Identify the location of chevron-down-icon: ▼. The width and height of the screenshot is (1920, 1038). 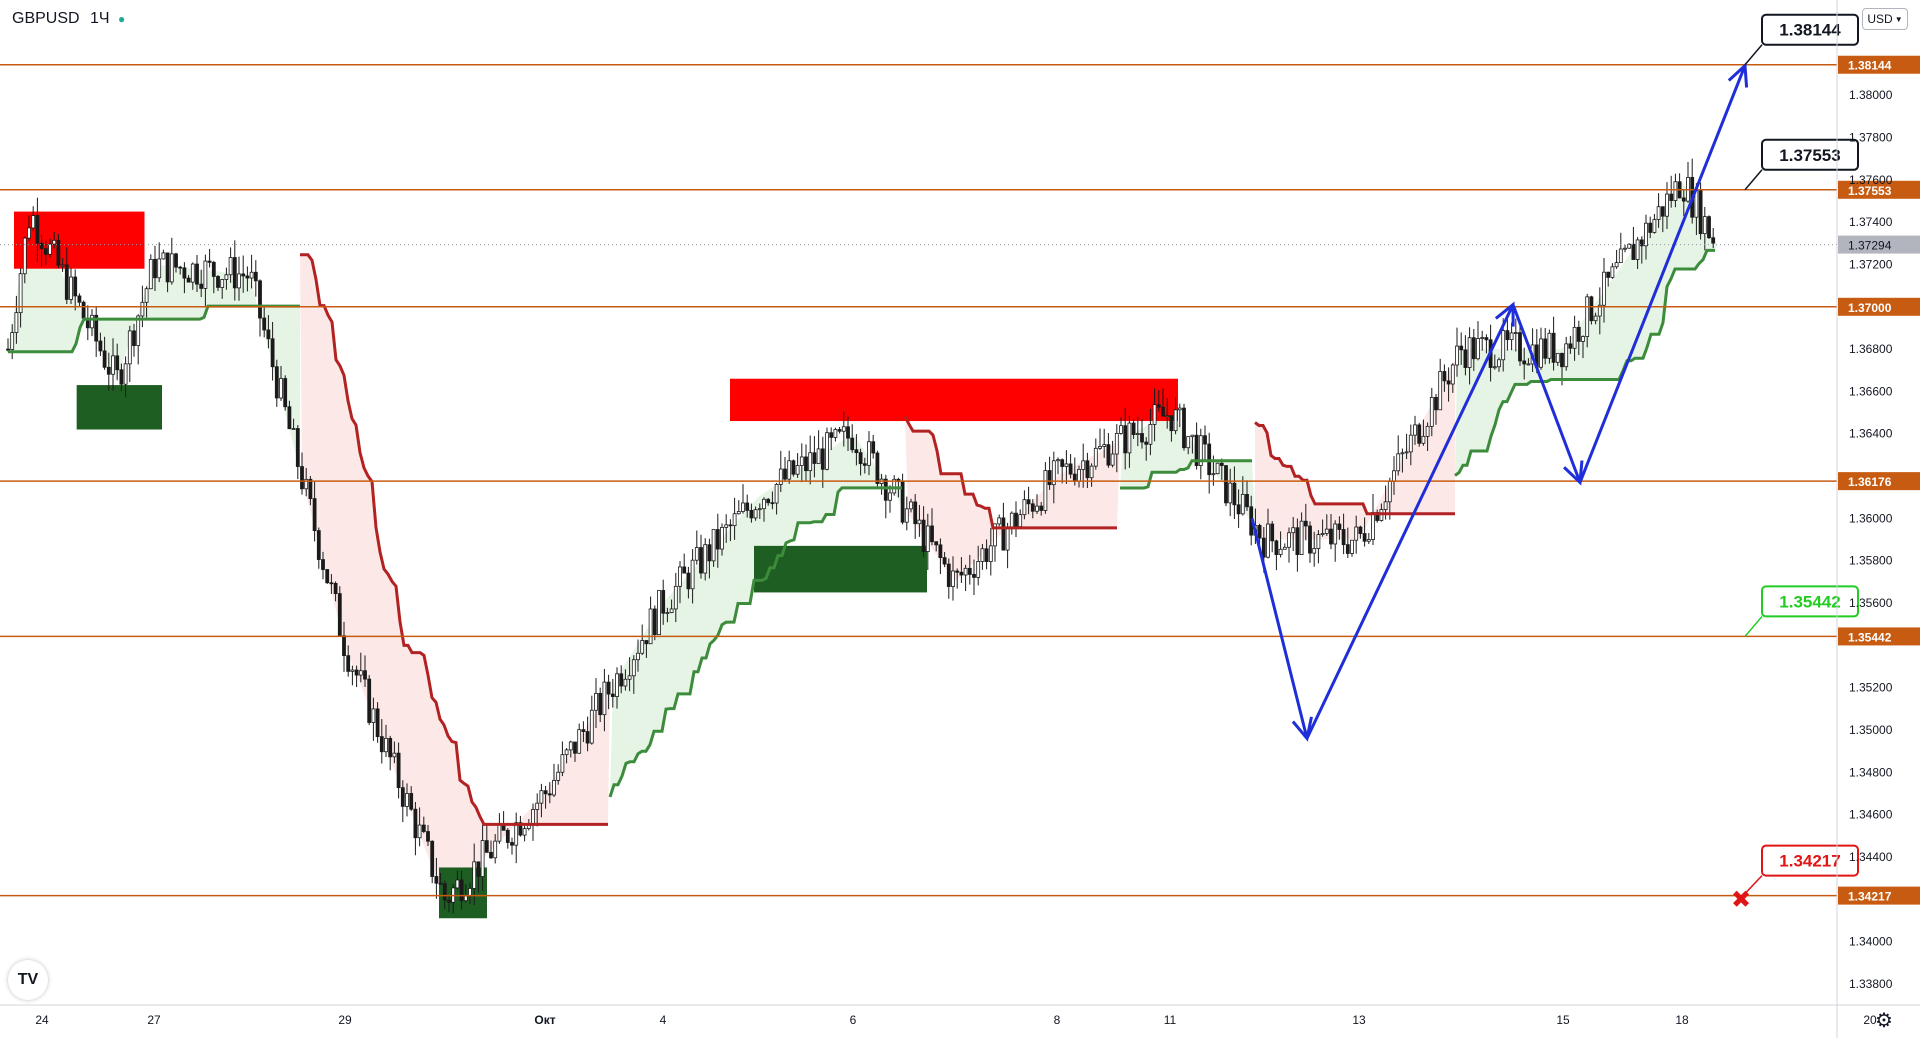
(1898, 19).